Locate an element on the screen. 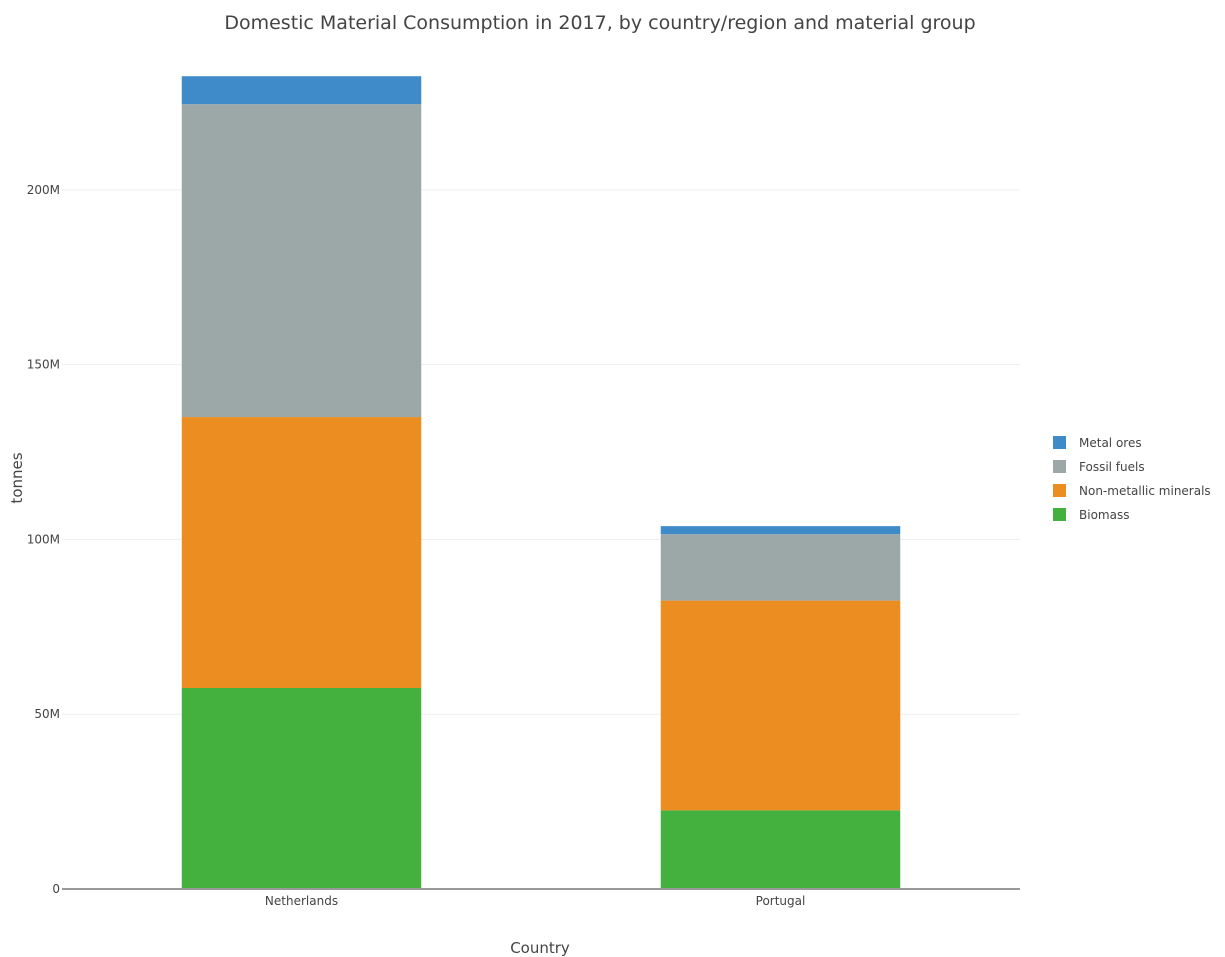 The width and height of the screenshot is (1225, 957). y-tick-label: 200M is located at coordinates (43, 190).